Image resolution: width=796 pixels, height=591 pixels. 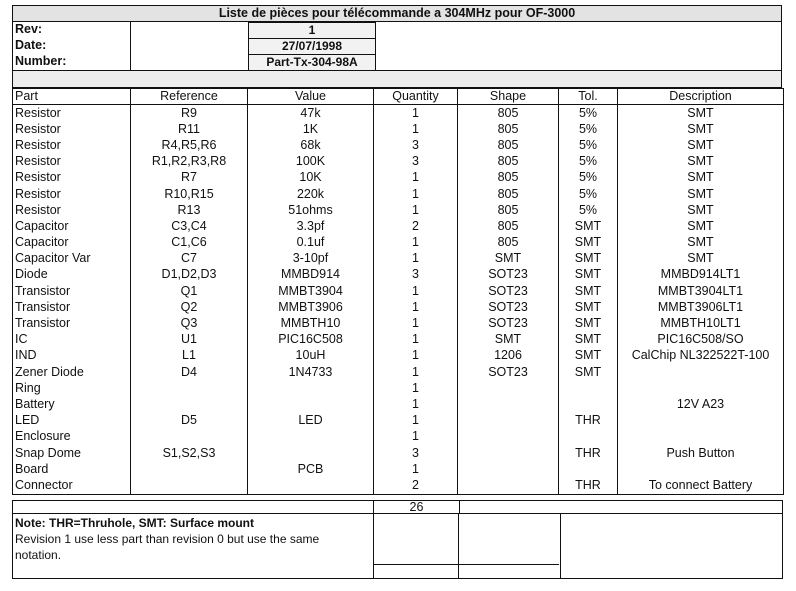 I want to click on cell-value: 3.3pf, so click(x=310, y=226).